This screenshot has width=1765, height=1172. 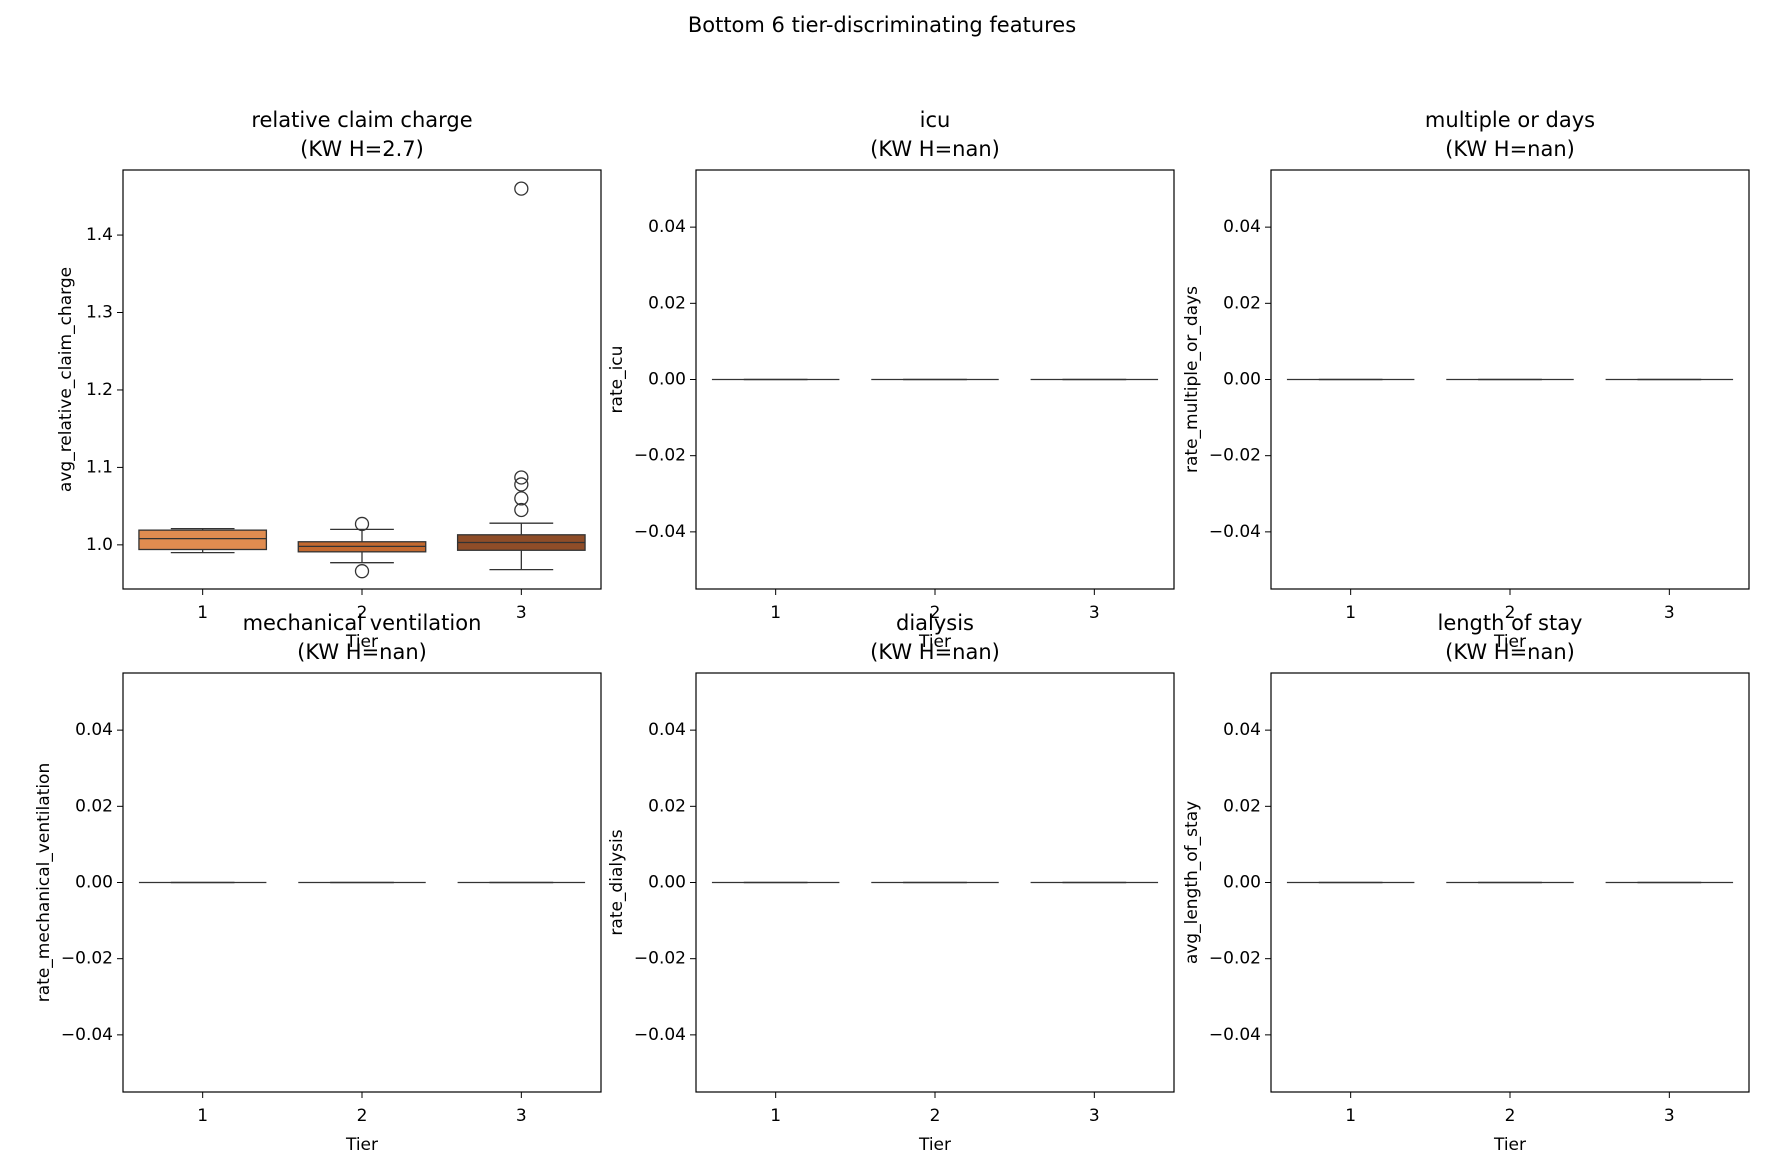 I want to click on subplot-title: length of stay, so click(x=1509, y=623).